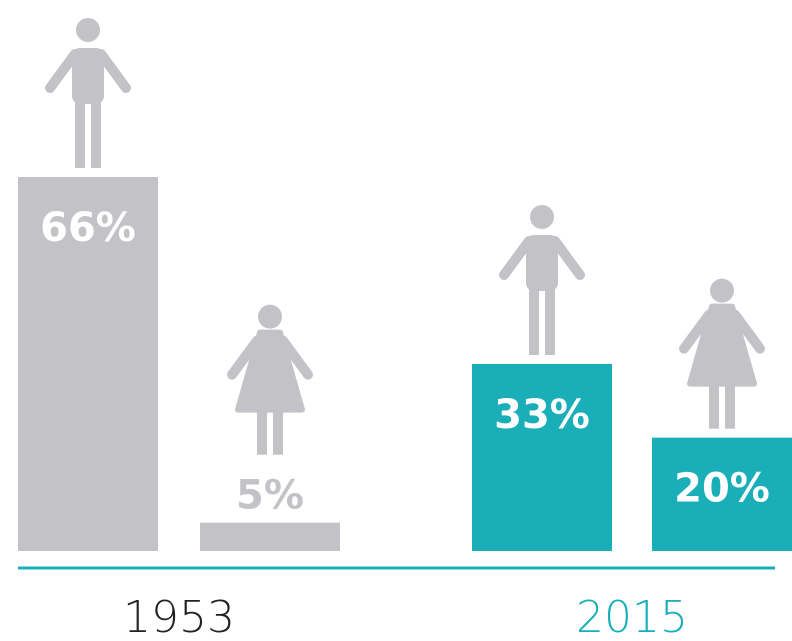  Describe the element at coordinates (542, 415) in the screenshot. I see `value-label: 33%` at that location.